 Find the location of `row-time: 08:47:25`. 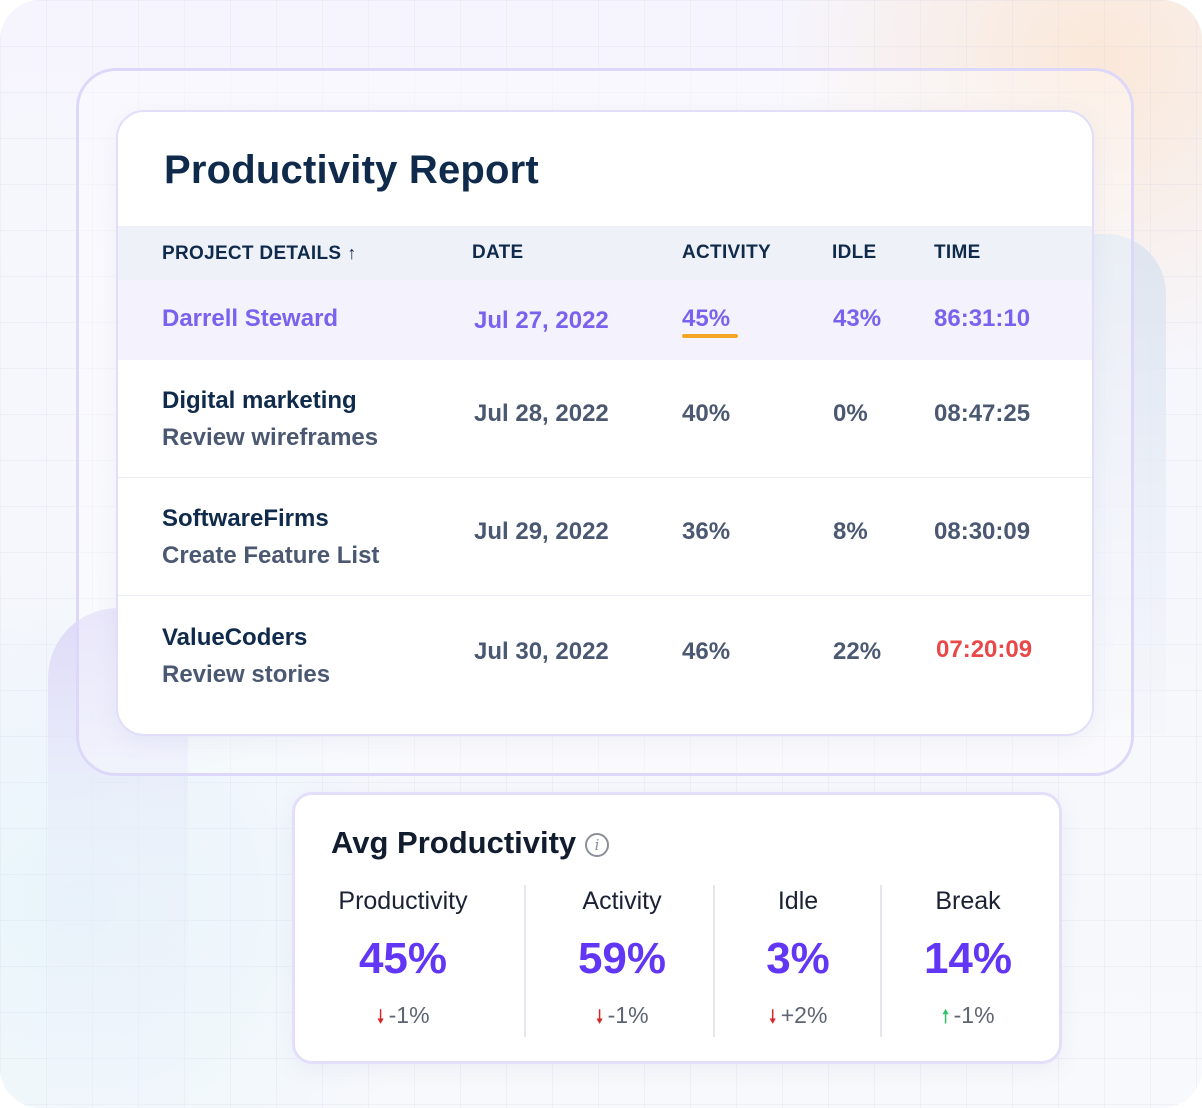

row-time: 08:47:25 is located at coordinates (982, 413).